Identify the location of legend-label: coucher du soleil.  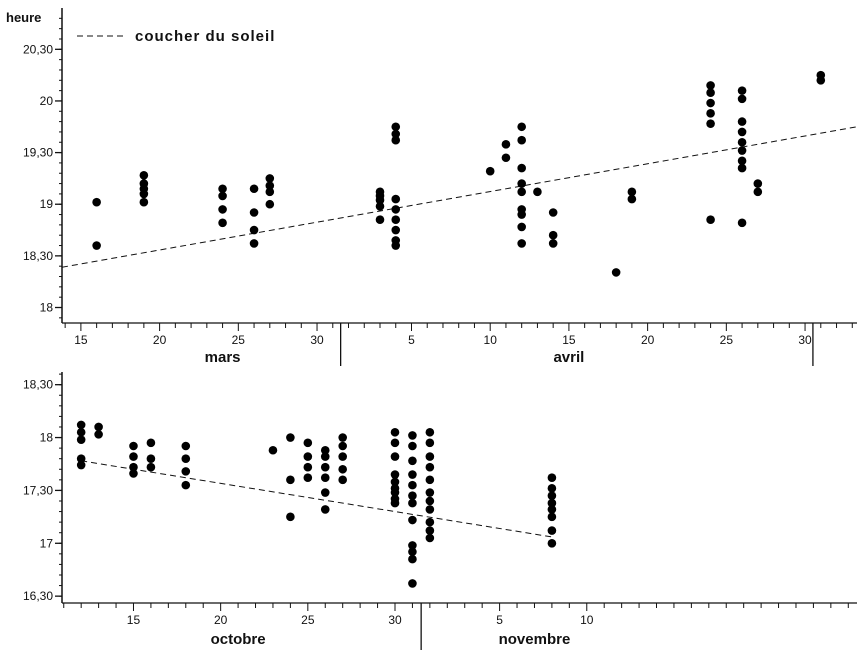
(205, 36).